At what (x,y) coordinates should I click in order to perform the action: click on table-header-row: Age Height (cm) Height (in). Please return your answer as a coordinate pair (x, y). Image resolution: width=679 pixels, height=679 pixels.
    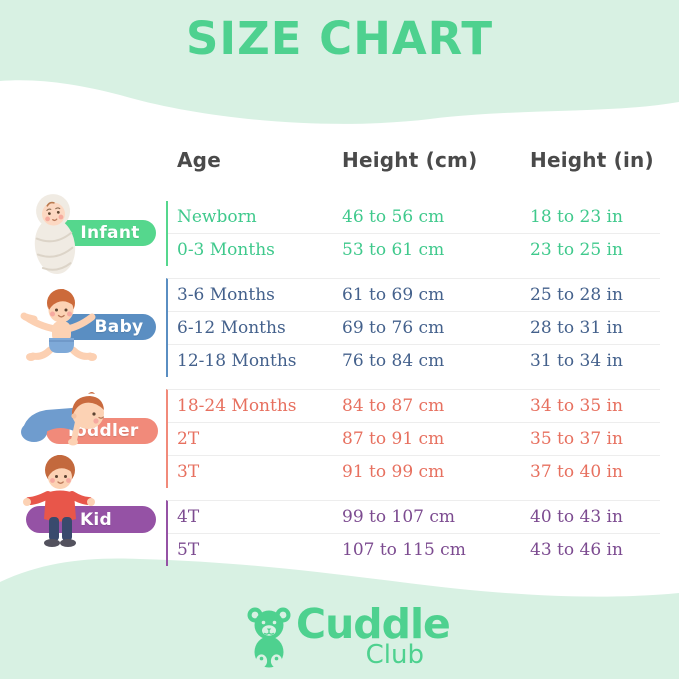
    Looking at the image, I should click on (413, 160).